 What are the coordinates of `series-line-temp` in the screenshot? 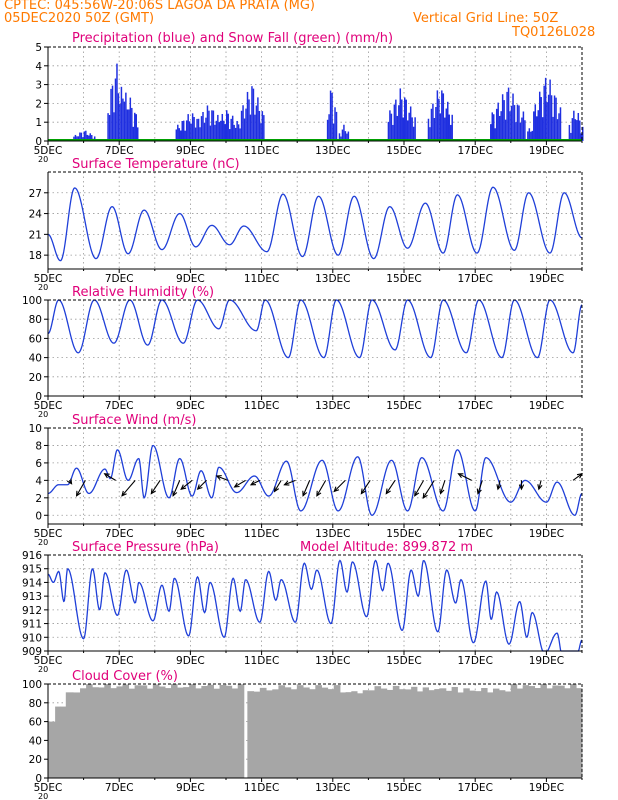 It's located at (315, 224).